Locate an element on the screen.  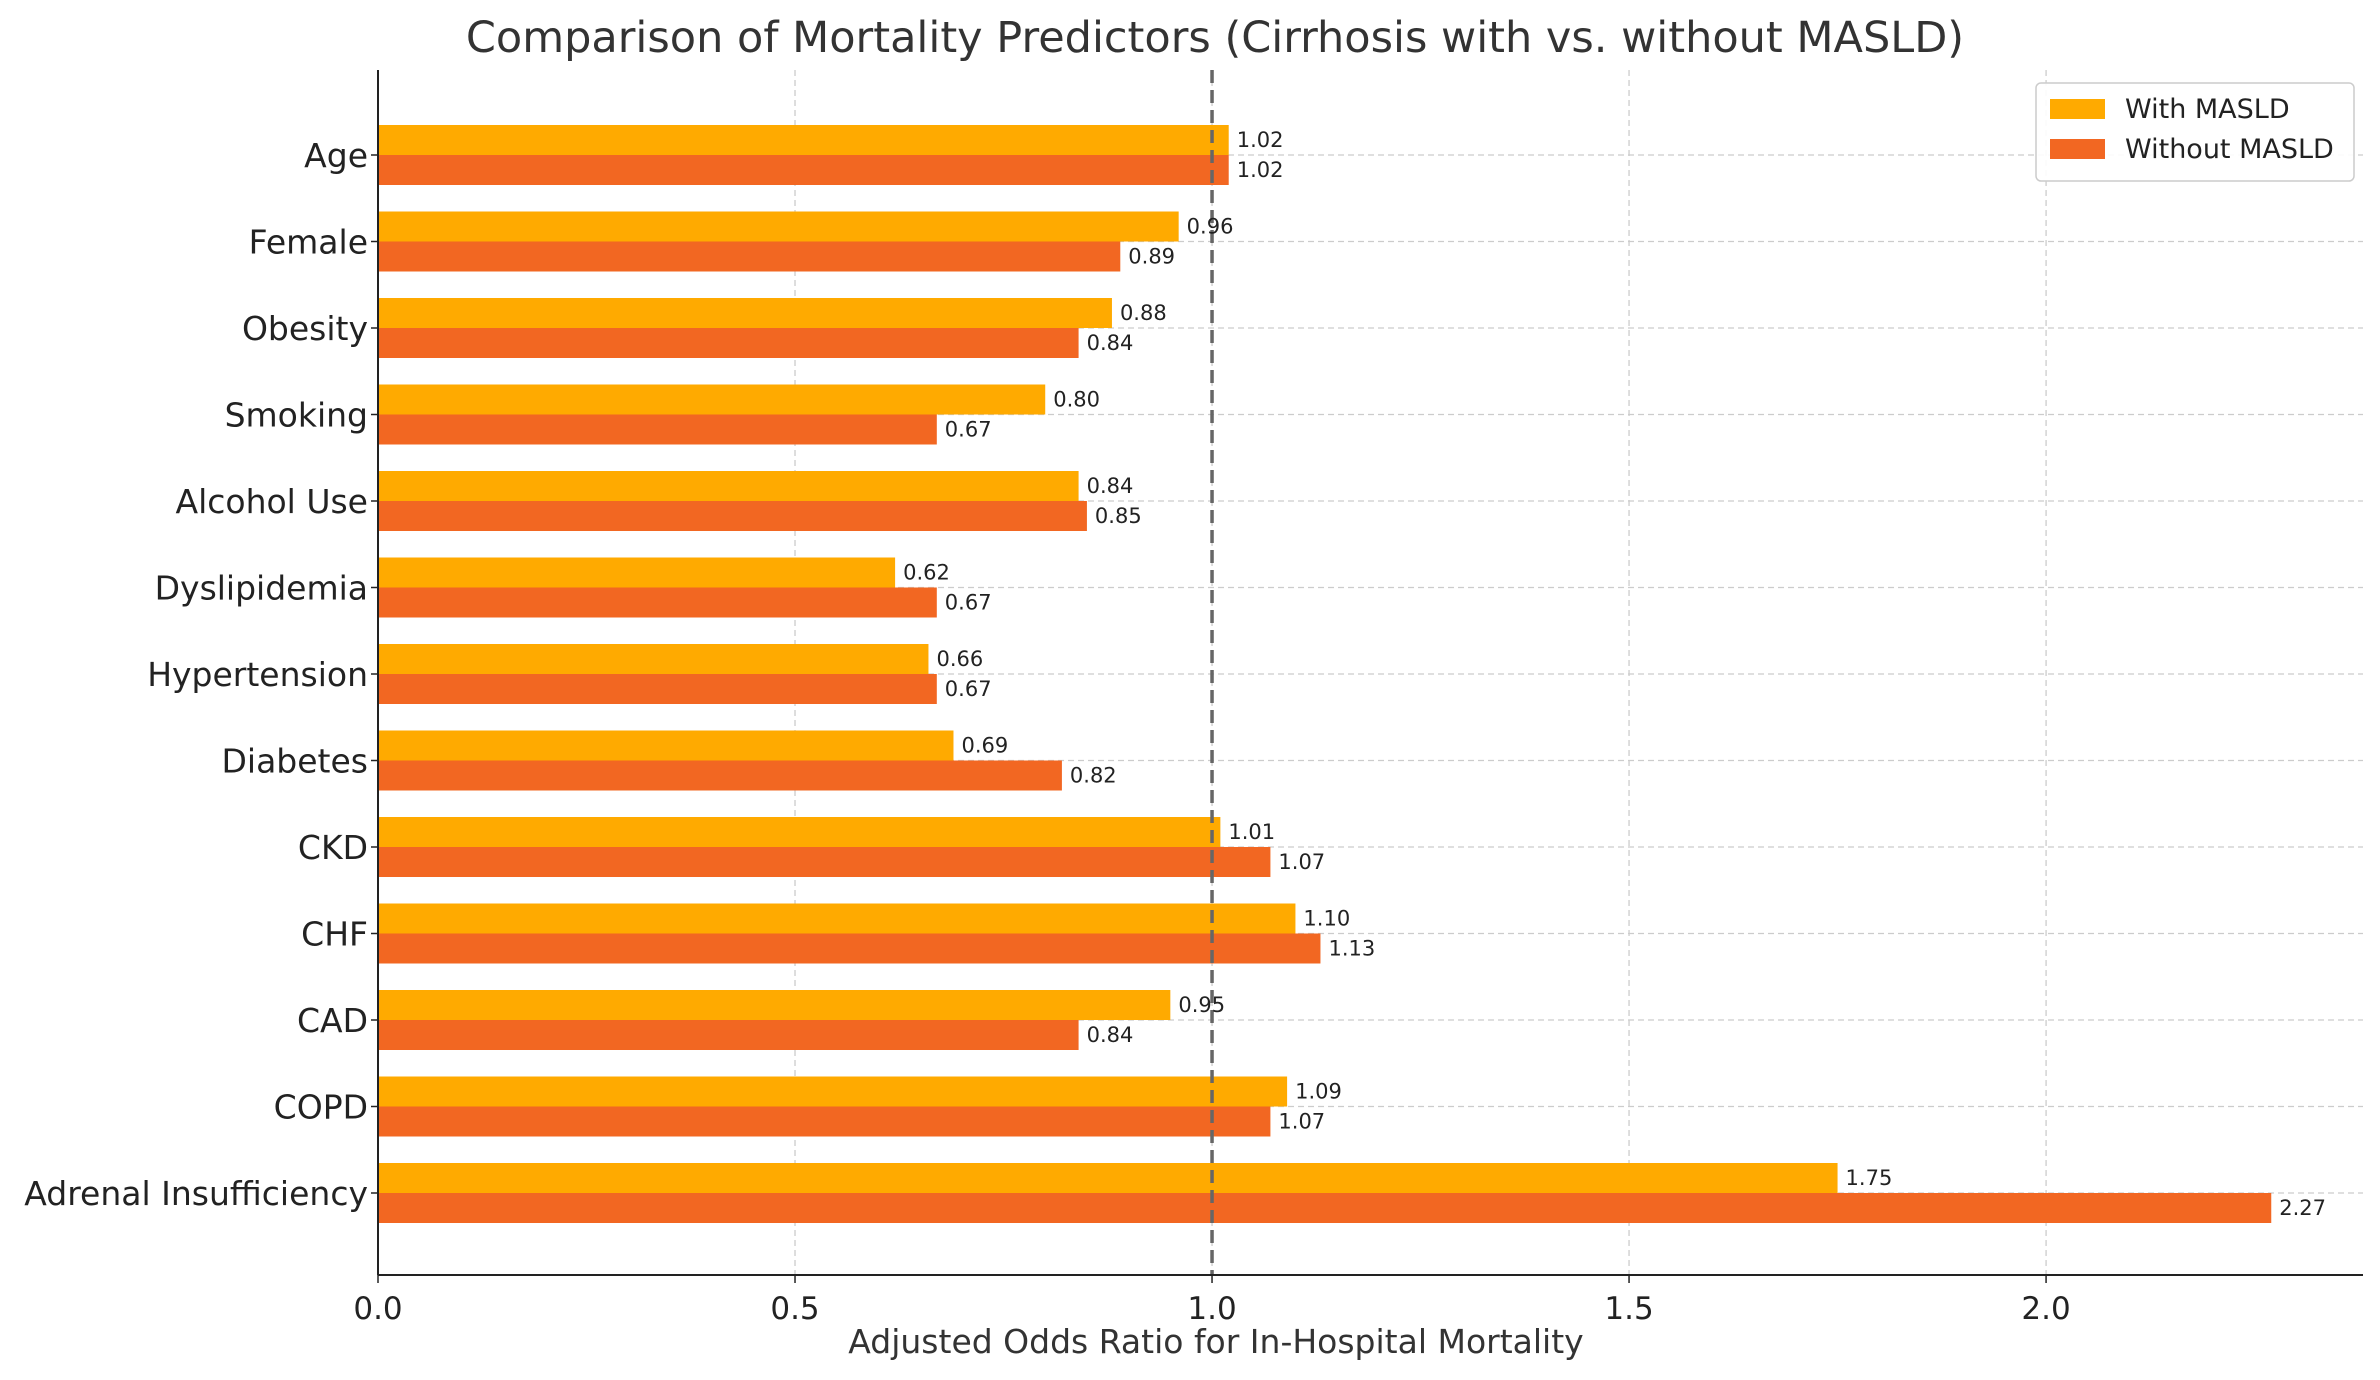
category-label: Diabetes is located at coordinates (295, 761).